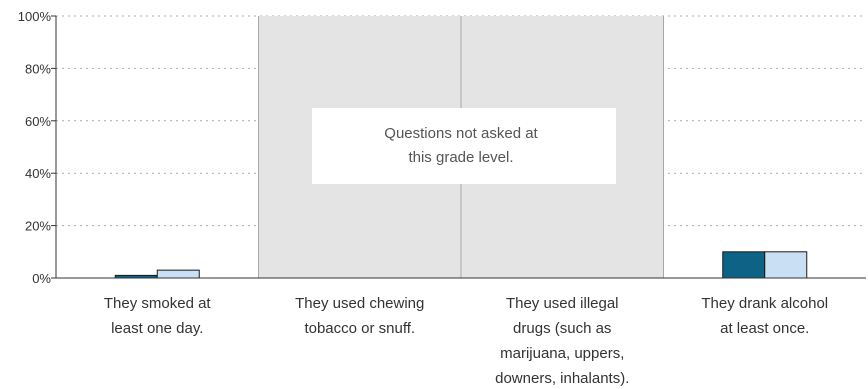 This screenshot has width=868, height=389. I want to click on y-tick-label: 80%, so click(38, 68).